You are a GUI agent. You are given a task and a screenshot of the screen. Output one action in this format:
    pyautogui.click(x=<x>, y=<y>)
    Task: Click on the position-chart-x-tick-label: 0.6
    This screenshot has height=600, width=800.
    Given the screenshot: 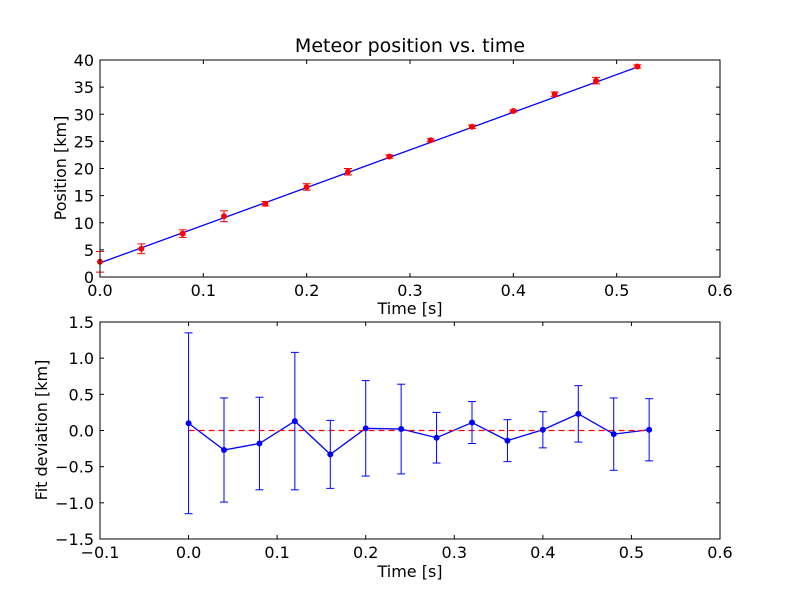 What is the action you would take?
    pyautogui.click(x=719, y=290)
    